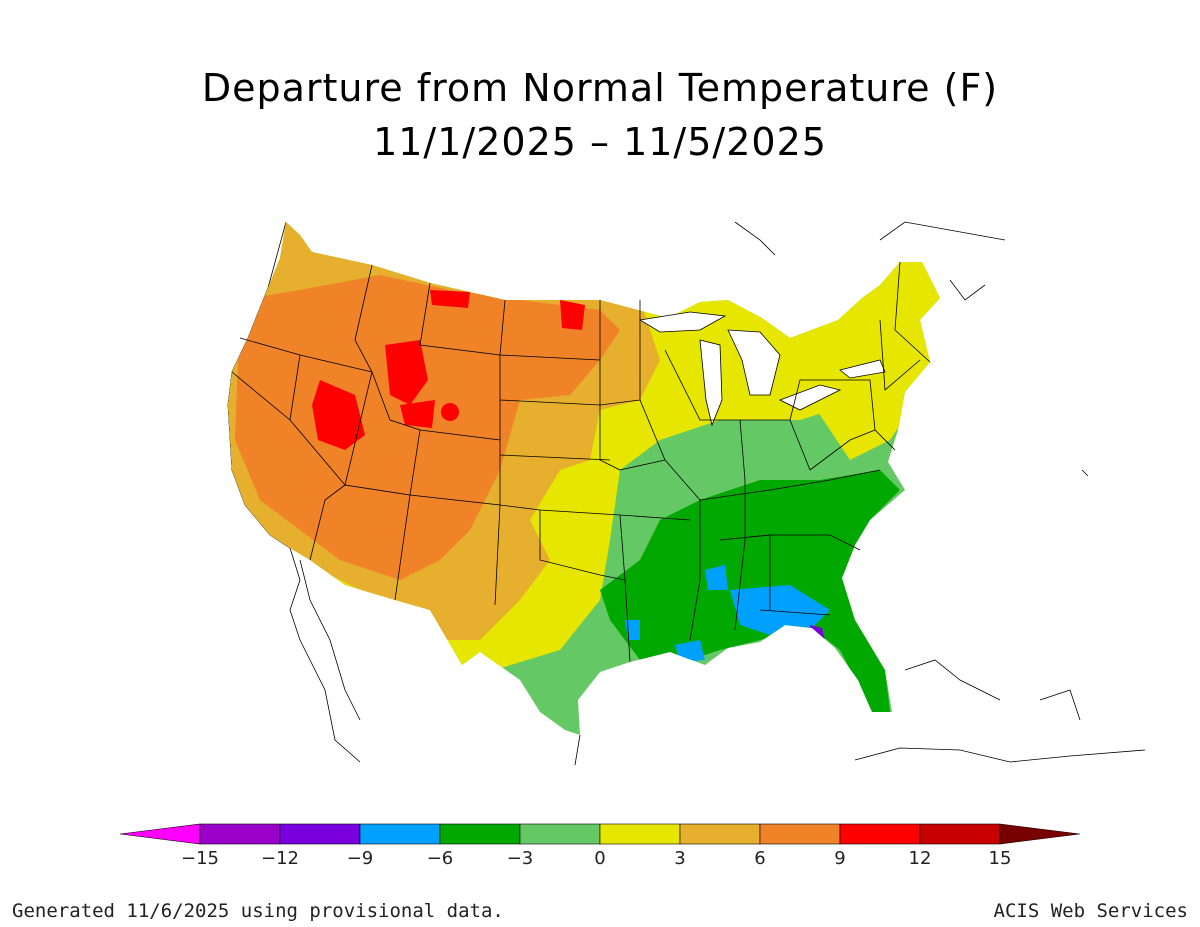  I want to click on legend-arrow-high, so click(1040, 834).